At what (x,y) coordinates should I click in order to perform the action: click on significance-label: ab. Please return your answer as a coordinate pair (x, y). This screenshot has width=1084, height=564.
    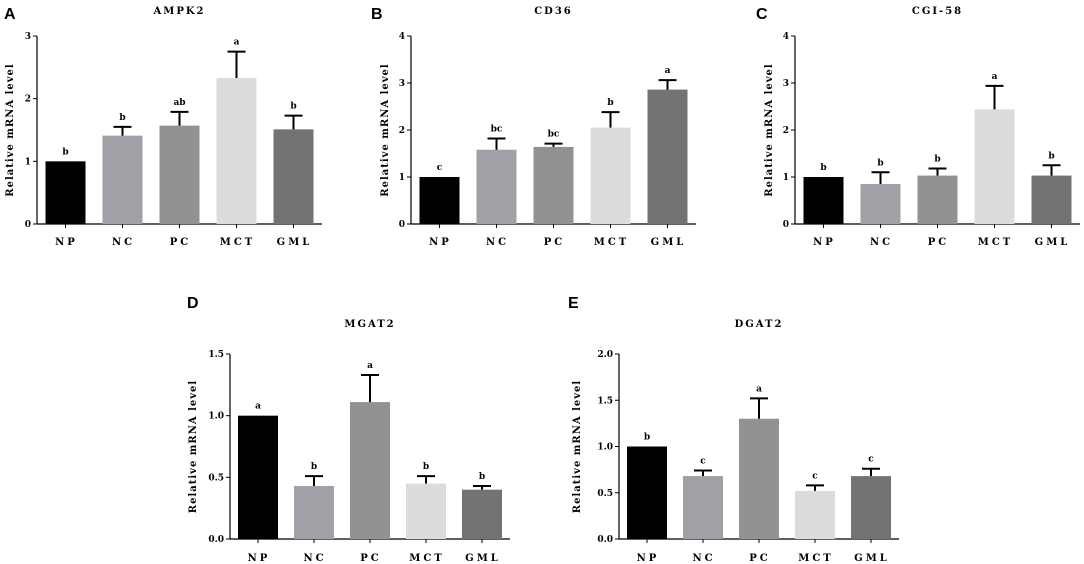
    Looking at the image, I should click on (179, 103).